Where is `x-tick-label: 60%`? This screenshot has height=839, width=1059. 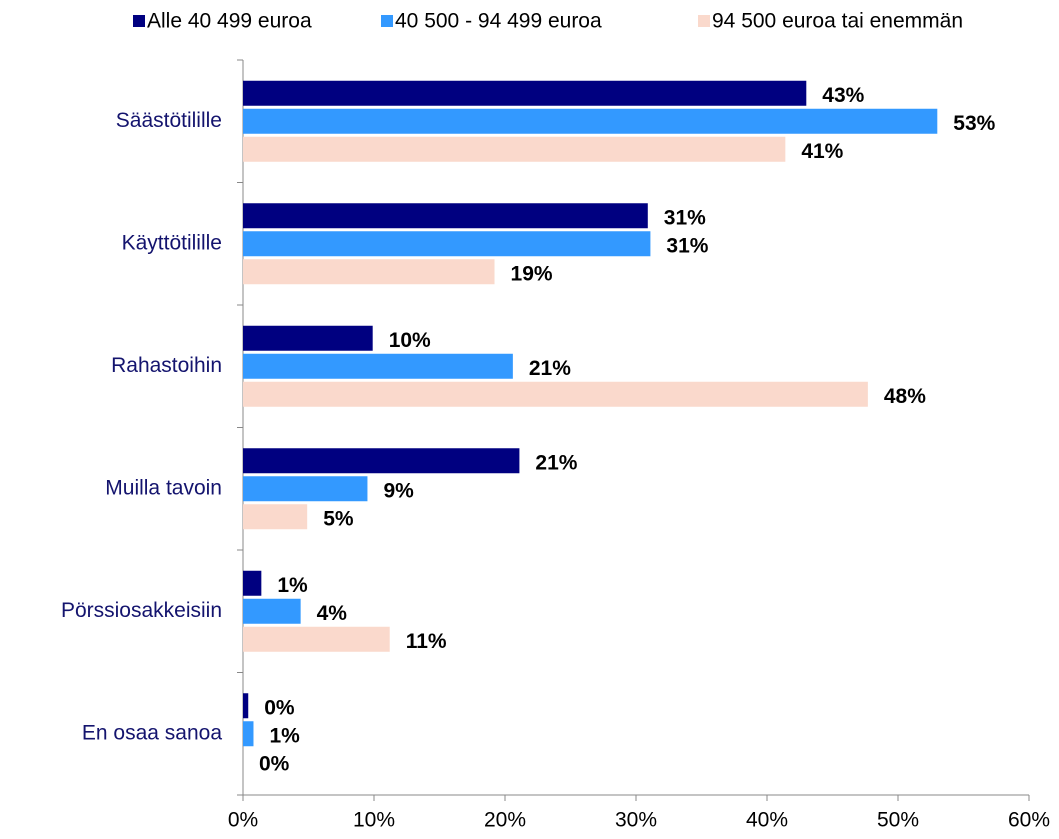 x-tick-label: 60% is located at coordinates (1029, 820).